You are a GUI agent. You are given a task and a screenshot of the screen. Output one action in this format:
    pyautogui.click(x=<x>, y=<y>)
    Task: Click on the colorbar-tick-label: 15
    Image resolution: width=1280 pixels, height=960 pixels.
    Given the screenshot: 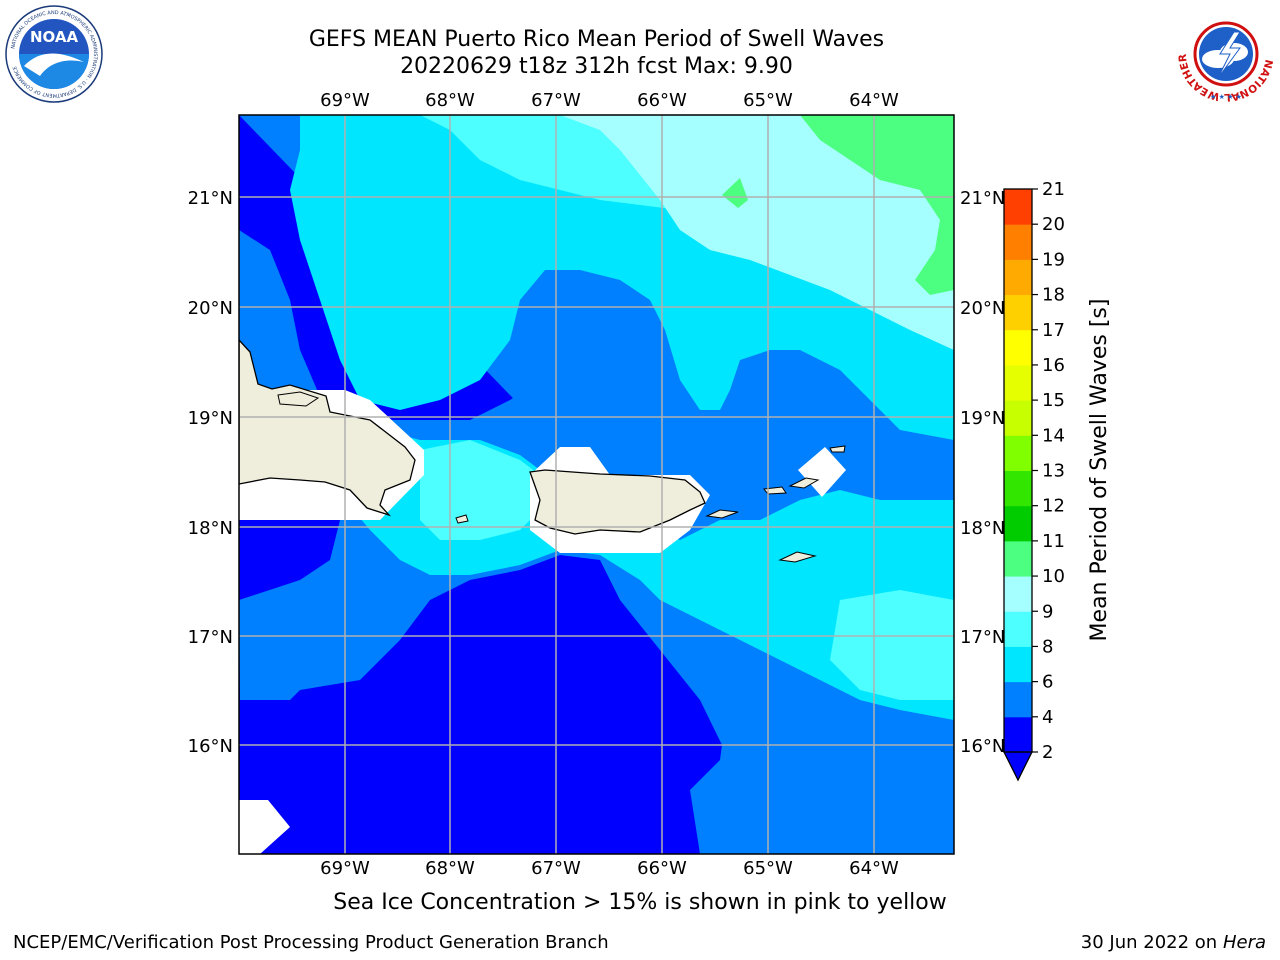 What is the action you would take?
    pyautogui.click(x=1053, y=400)
    